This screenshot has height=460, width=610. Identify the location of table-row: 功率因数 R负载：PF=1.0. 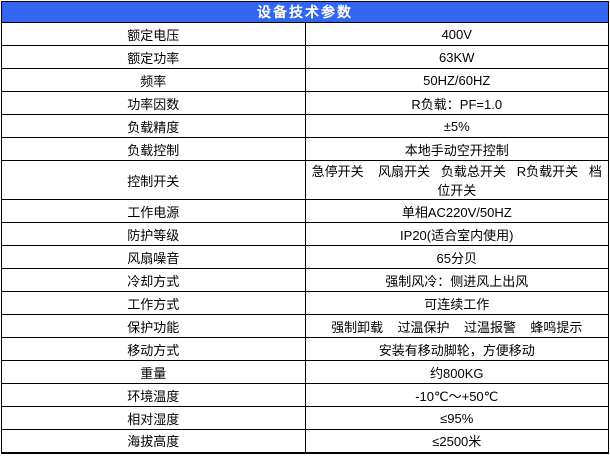
(305, 103).